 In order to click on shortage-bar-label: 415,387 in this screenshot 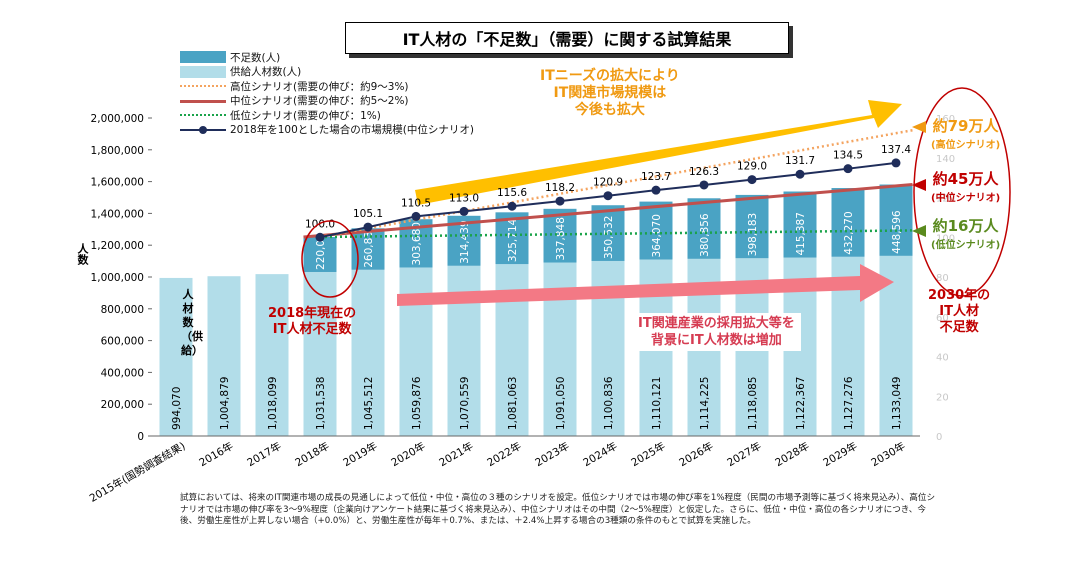, I will do `click(801, 233)`.